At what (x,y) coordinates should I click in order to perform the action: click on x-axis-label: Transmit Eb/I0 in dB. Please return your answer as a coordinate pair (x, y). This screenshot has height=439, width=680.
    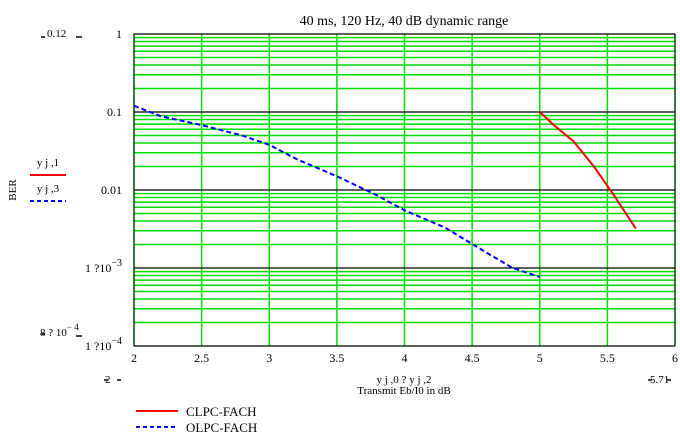
    Looking at the image, I should click on (403, 391).